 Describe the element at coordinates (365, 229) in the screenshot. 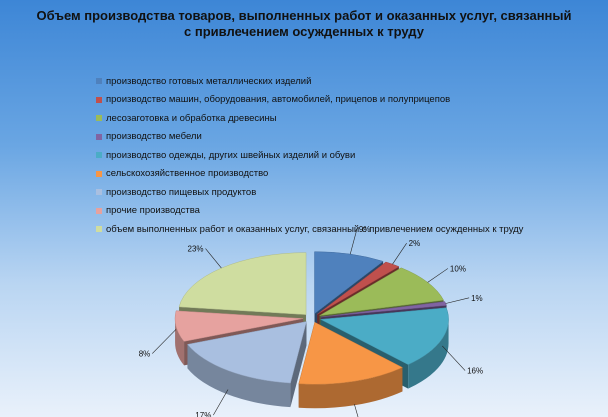

I see `data-label: 9%` at that location.